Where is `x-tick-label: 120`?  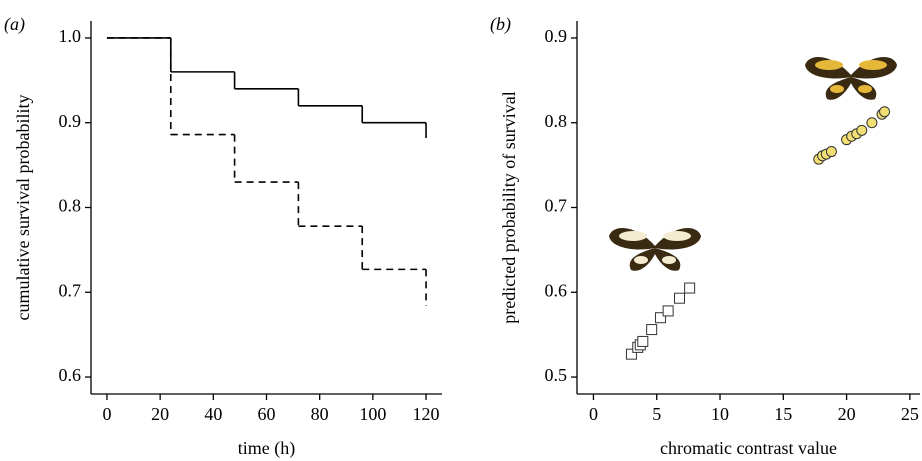
x-tick-label: 120 is located at coordinates (426, 414).